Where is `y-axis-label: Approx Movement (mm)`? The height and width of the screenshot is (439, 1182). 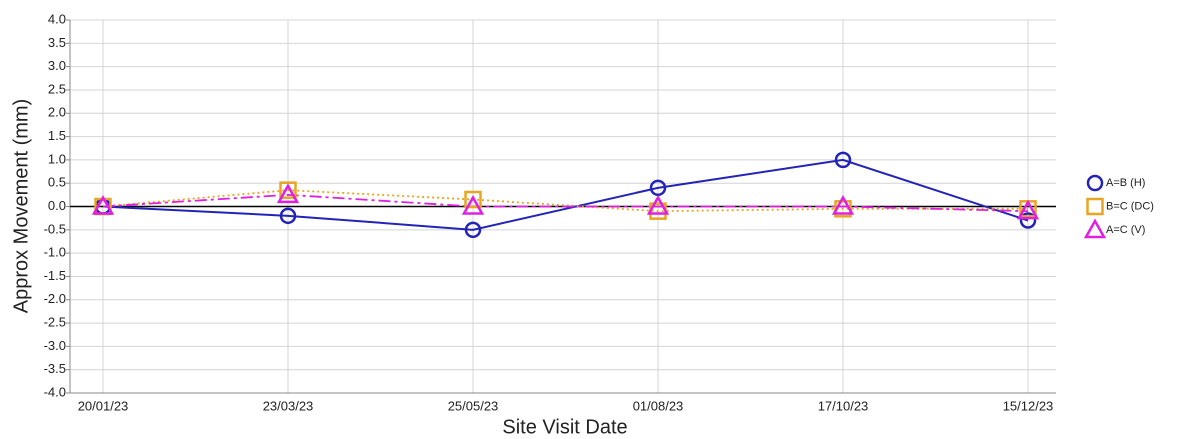 y-axis-label: Approx Movement (mm) is located at coordinates (21, 206).